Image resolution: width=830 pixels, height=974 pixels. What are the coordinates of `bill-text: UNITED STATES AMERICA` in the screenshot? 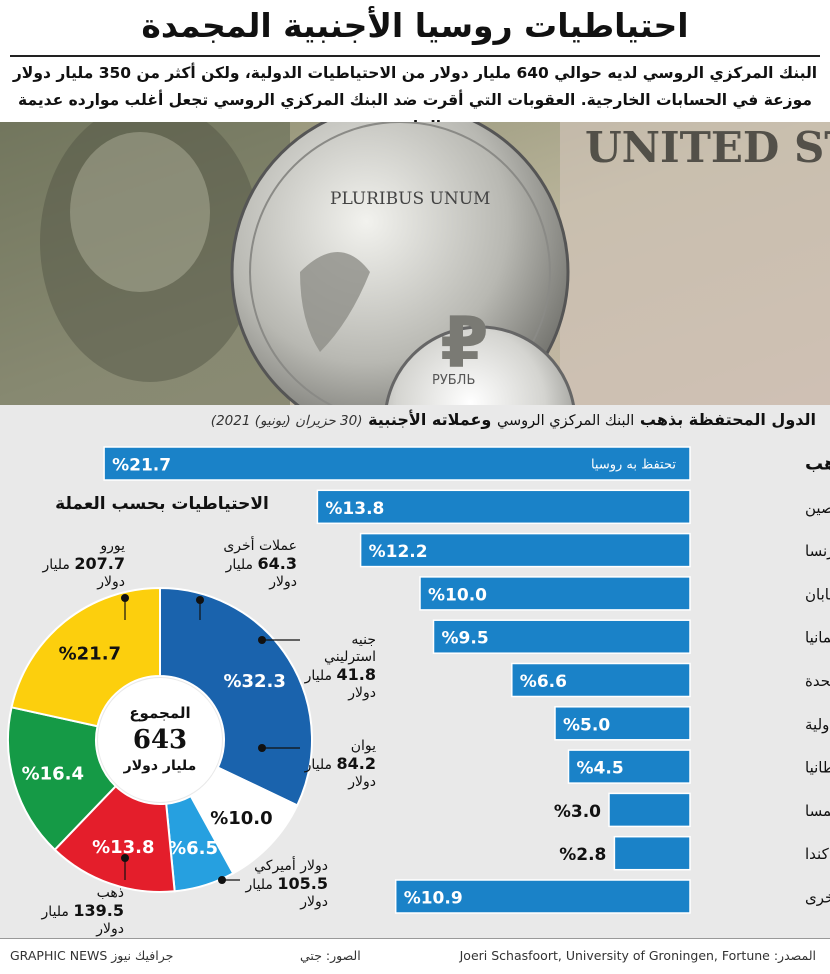 It's located at (707, 147).